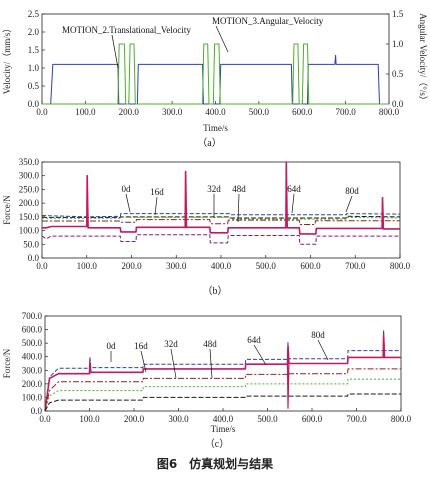 The width and height of the screenshot is (430, 477). I want to click on x-tick-label-1-5: 500.0, so click(266, 266).